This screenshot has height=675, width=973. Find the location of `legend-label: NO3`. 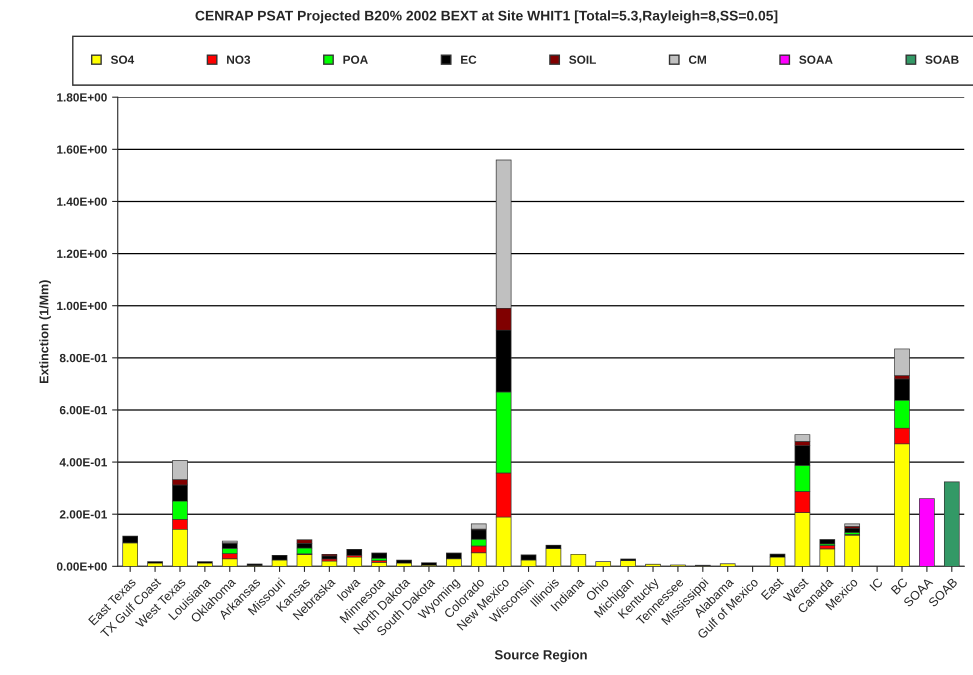

legend-label: NO3 is located at coordinates (238, 60).